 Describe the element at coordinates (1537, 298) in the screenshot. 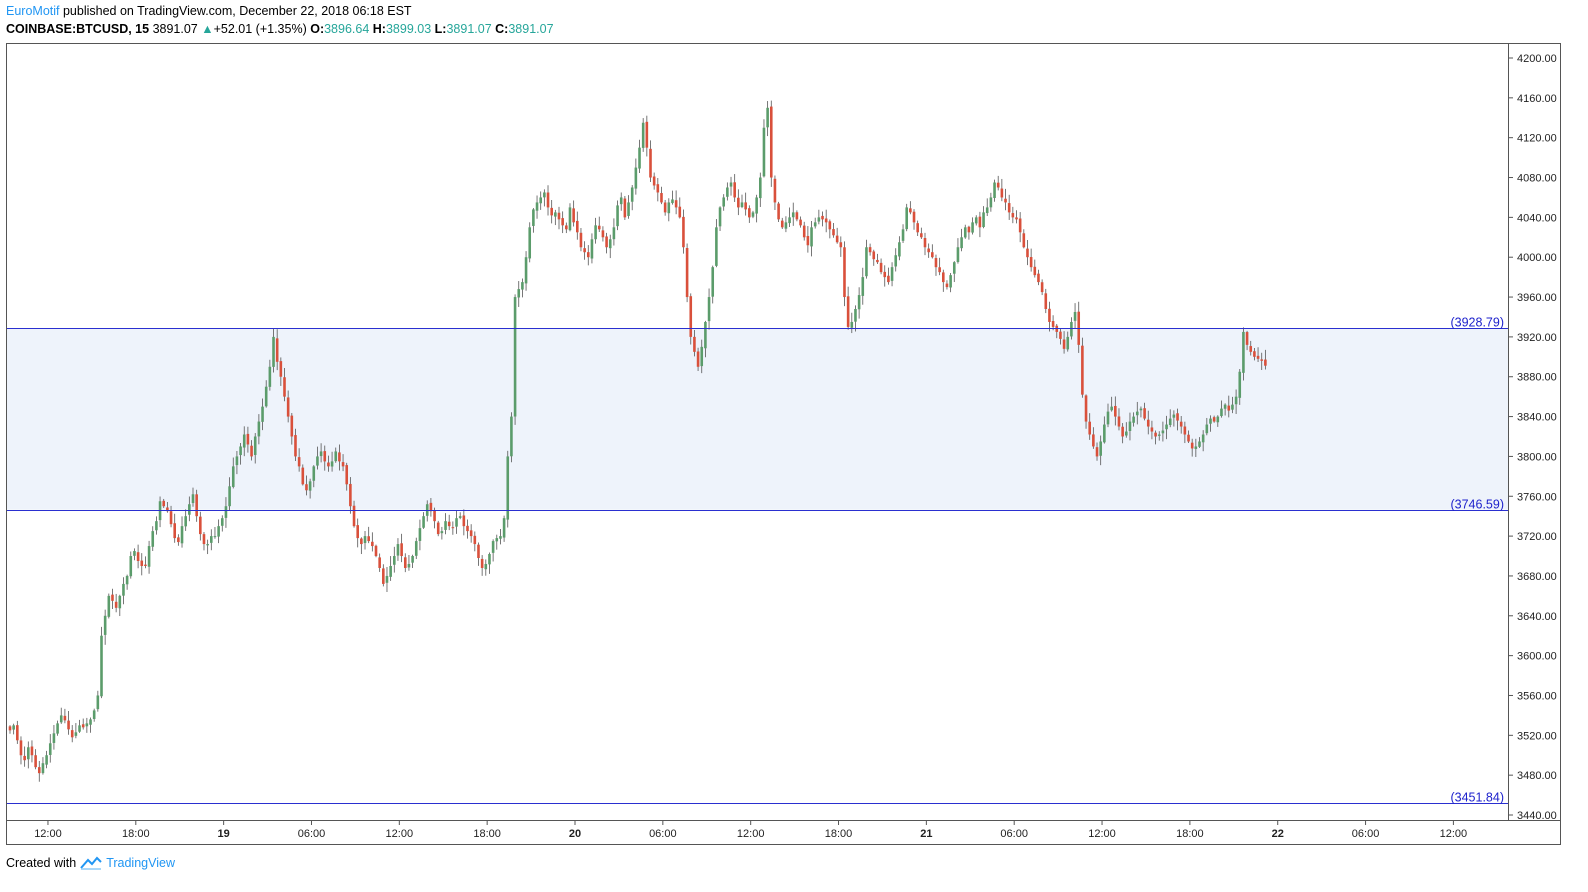

I see `price-tick-label: 3960.00` at that location.